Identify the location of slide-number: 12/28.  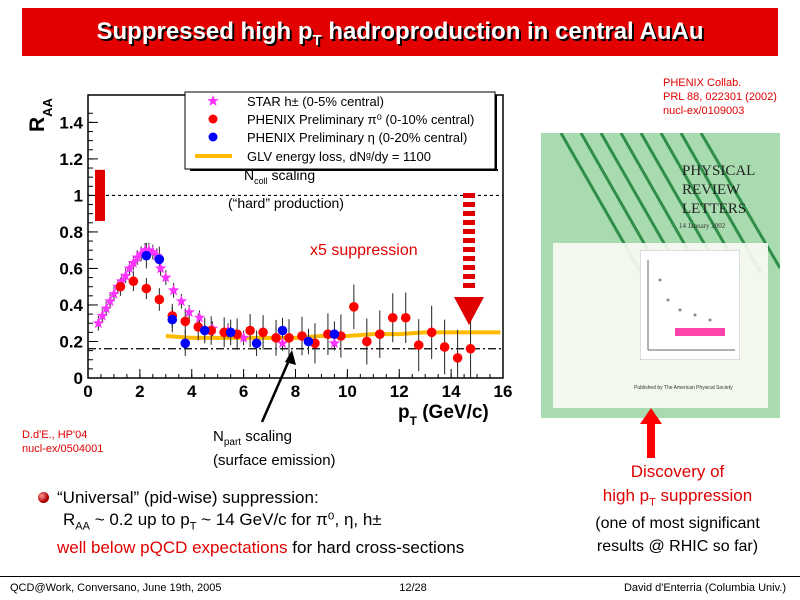
(413, 588).